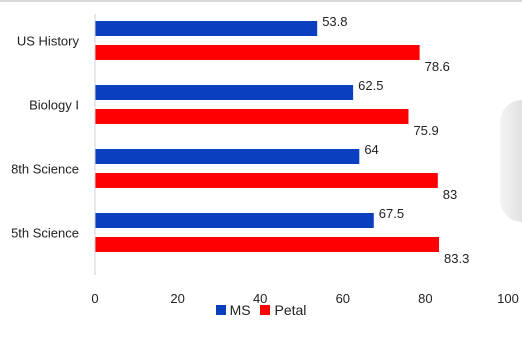 This screenshot has width=522, height=347. What do you see at coordinates (425, 130) in the screenshot?
I see `data-label-petal: 75.9` at bounding box center [425, 130].